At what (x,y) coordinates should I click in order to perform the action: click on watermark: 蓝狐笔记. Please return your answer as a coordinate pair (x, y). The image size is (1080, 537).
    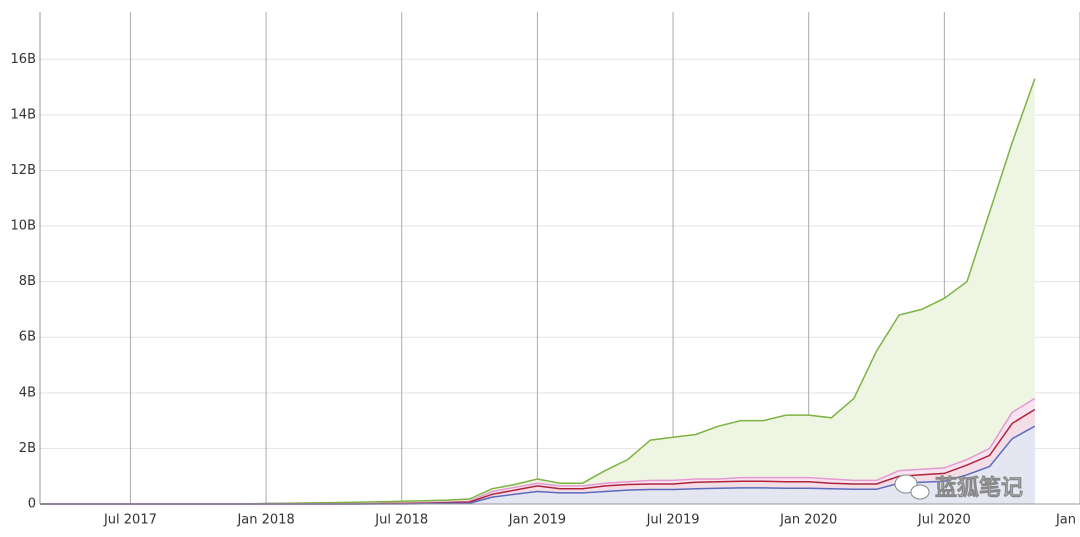
    Looking at the image, I should click on (979, 488).